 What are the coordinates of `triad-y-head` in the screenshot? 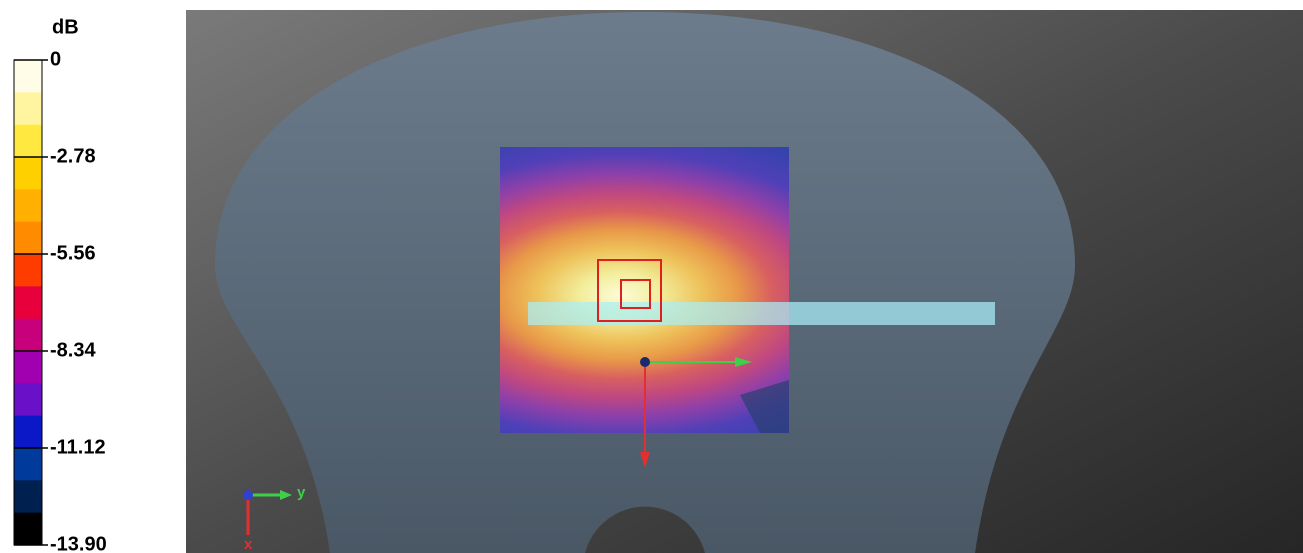 It's located at (286, 495).